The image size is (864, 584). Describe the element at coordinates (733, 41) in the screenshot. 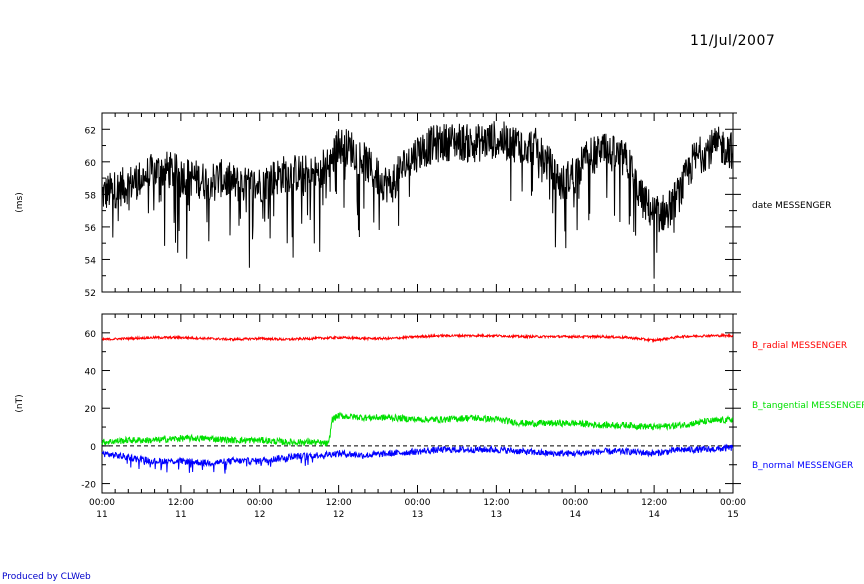

I see `plot-date: 11/Jul/2007` at that location.